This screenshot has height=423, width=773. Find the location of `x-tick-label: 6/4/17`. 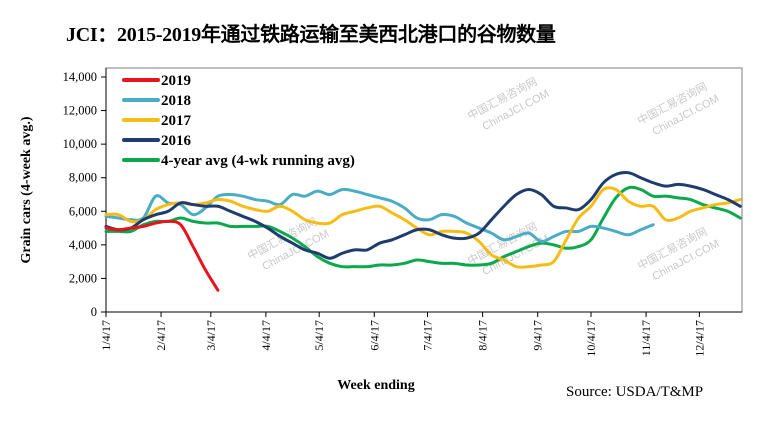

x-tick-label: 6/4/17 is located at coordinates (374, 335).